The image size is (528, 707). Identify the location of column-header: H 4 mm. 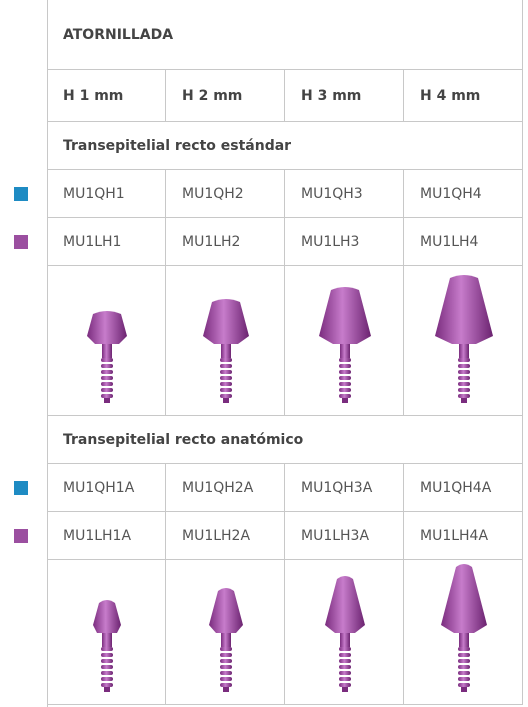
(463, 96).